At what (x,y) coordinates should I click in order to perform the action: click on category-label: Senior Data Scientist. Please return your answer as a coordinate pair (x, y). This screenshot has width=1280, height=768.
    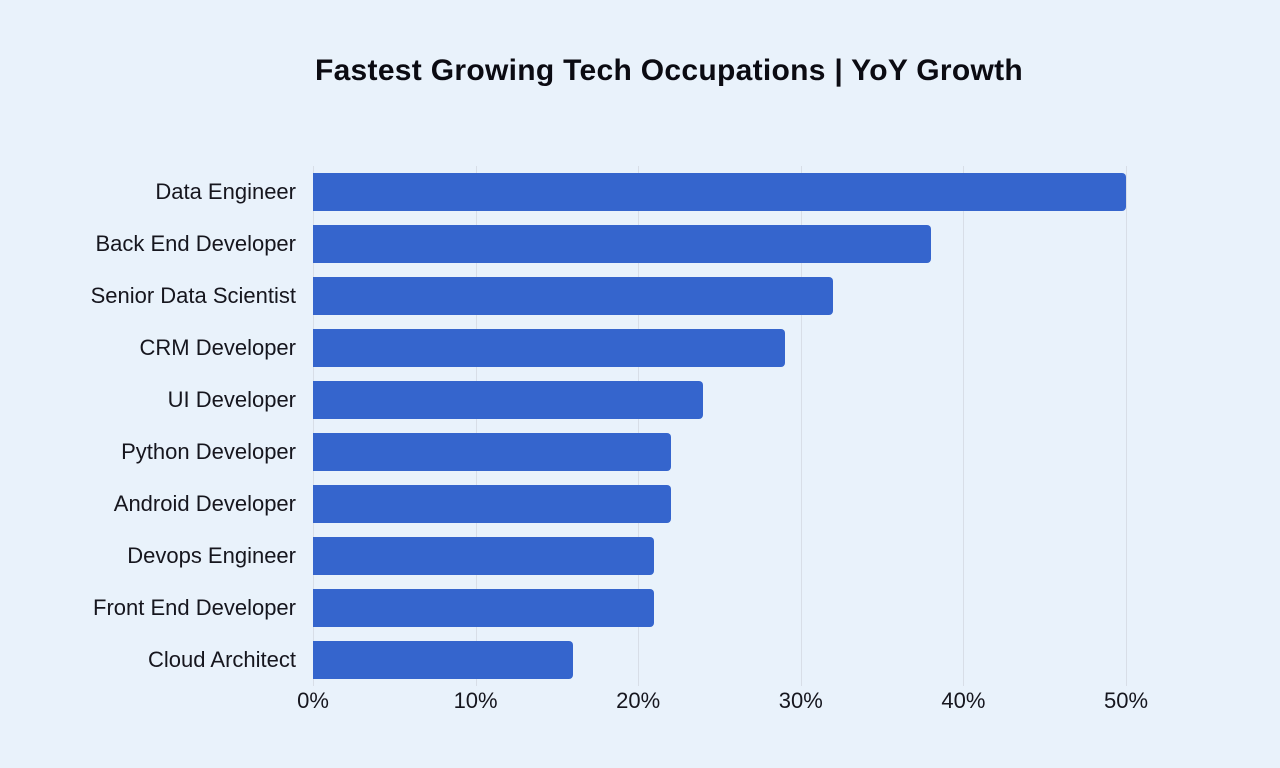
    Looking at the image, I should click on (193, 295).